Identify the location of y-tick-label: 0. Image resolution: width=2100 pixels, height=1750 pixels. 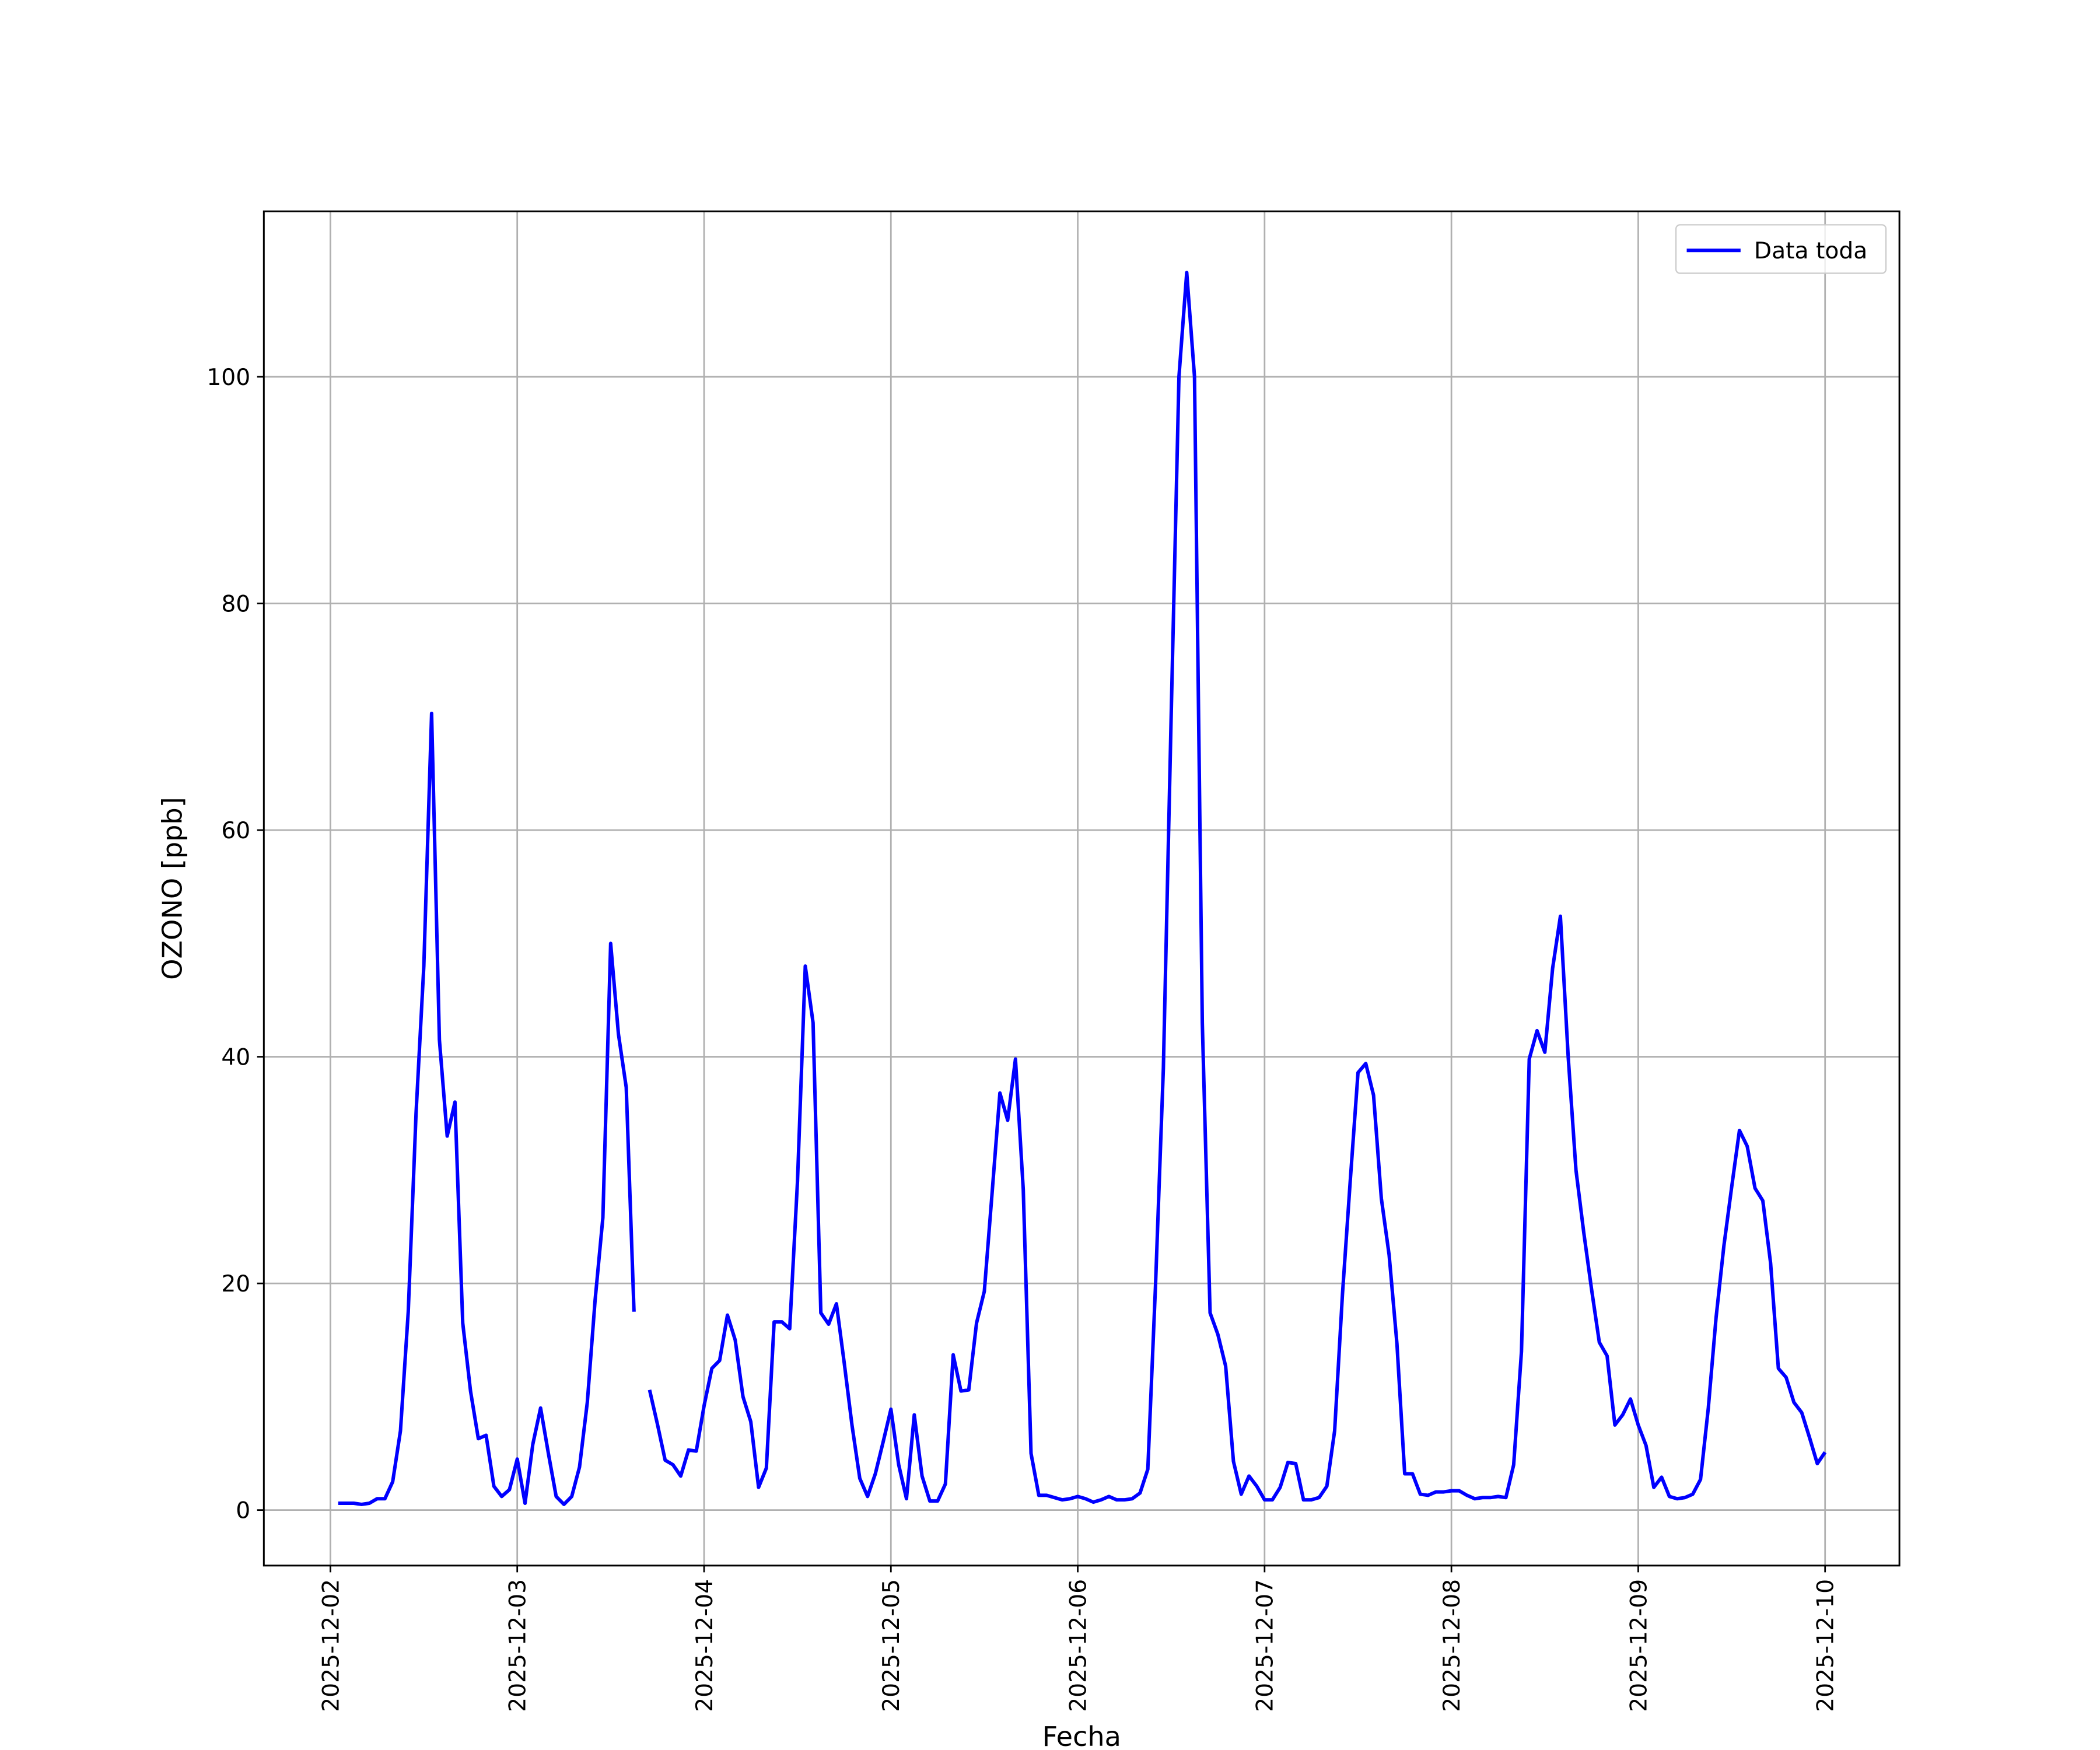
(243, 1510).